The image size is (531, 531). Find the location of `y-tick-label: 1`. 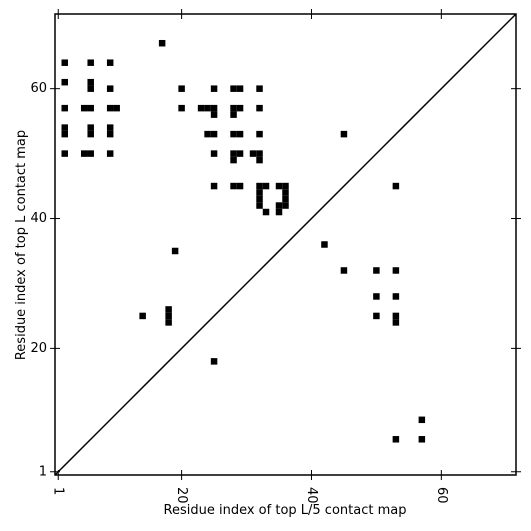

y-tick-label: 1 is located at coordinates (43, 471).